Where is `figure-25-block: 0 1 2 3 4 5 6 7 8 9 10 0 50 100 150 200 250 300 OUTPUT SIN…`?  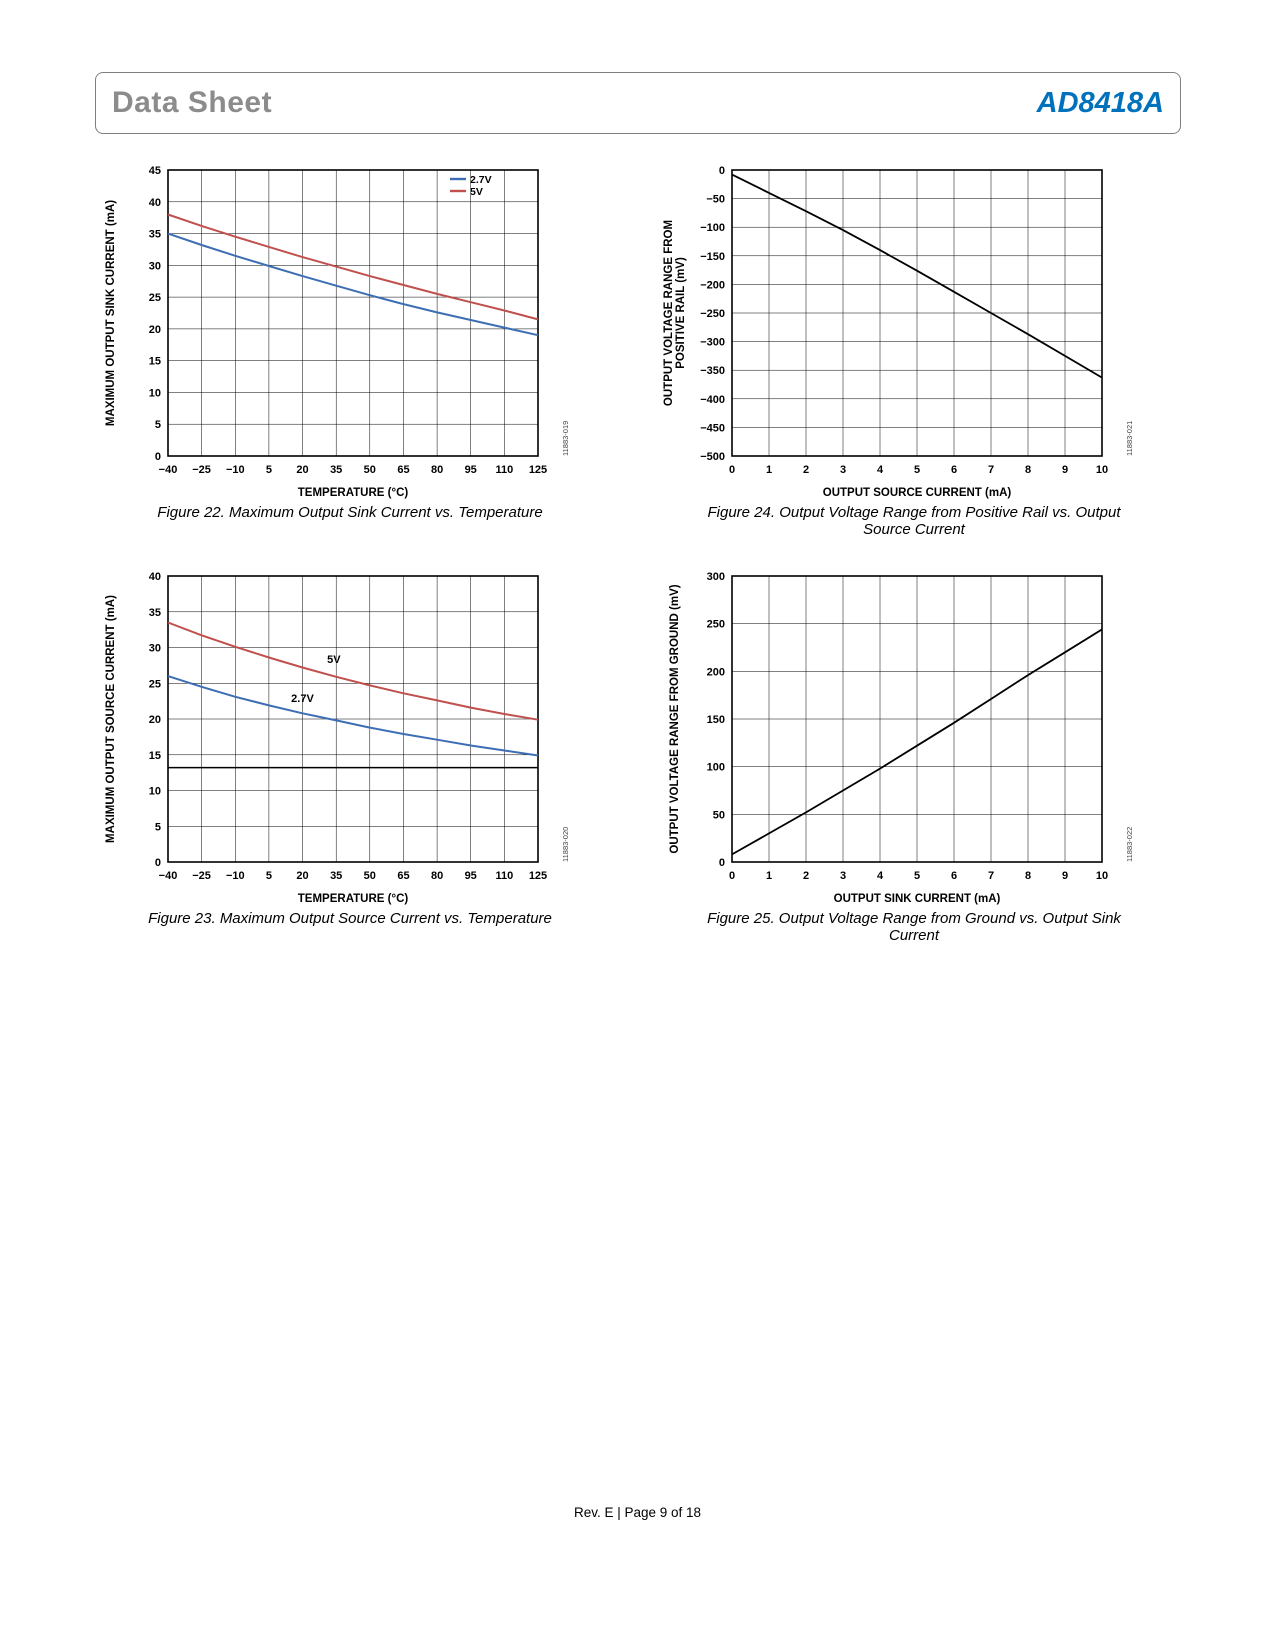
figure-25-block: 0 1 2 3 4 5 6 7 8 9 10 0 50 100 150 200 250 300 OUTPUT SIN… is located at coordinates (900, 754).